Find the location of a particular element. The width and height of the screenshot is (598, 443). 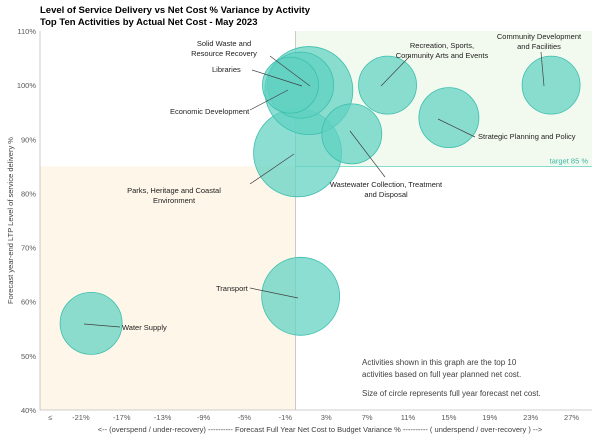

bubble-label: Parks, Heritage and Coastal Environment is located at coordinates (174, 195).